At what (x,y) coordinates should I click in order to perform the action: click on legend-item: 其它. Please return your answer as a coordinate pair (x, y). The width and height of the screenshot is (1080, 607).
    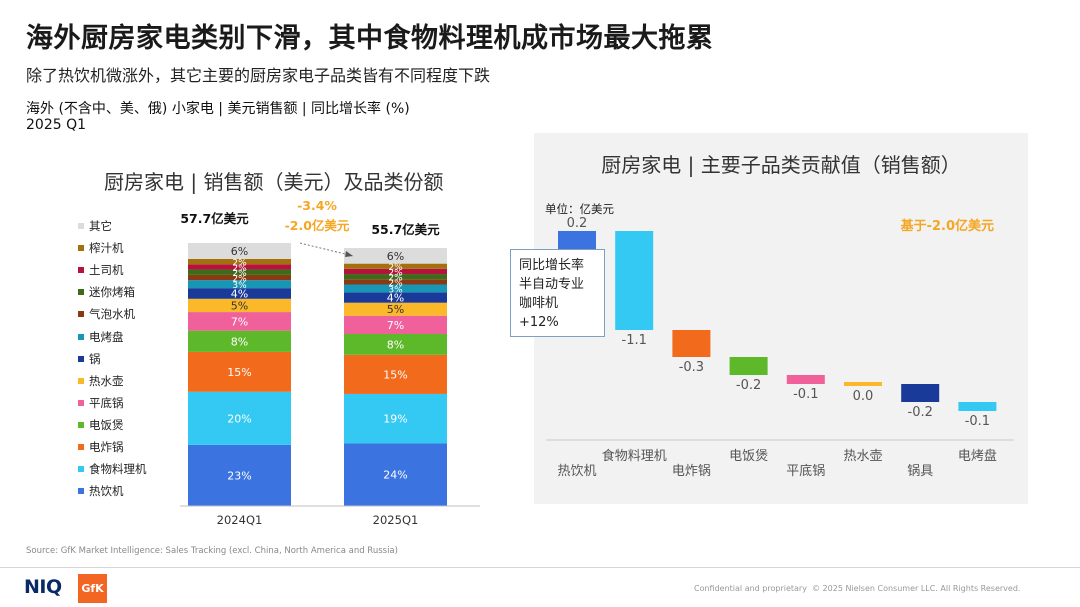
    Looking at the image, I should click on (95, 226).